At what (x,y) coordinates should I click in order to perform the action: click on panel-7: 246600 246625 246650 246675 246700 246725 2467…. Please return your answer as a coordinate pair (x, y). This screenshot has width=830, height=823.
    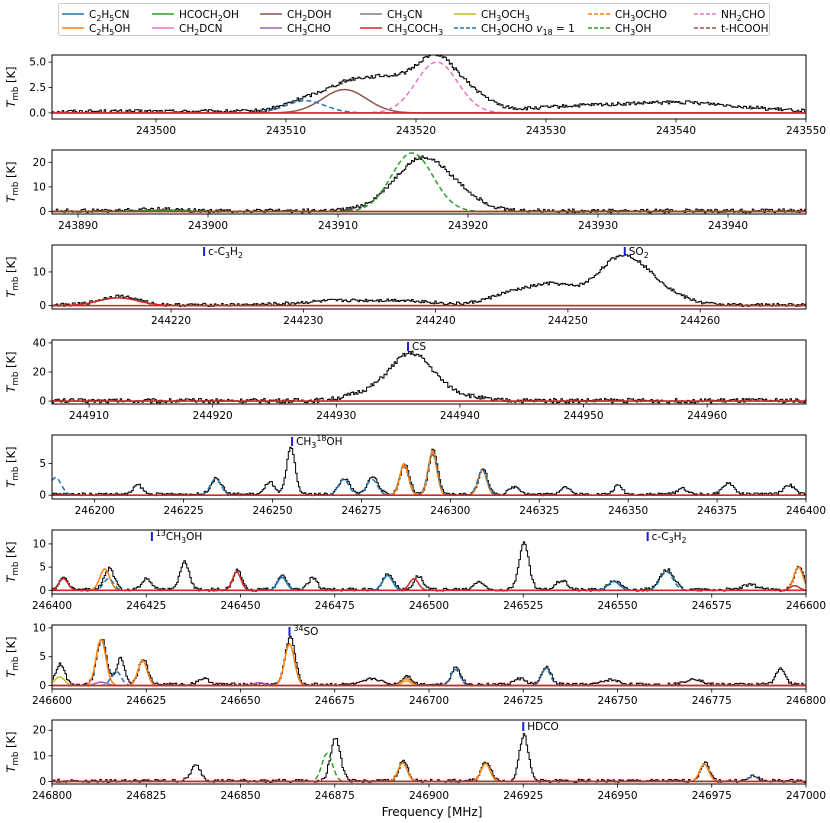
    Looking at the image, I should click on (415, 664).